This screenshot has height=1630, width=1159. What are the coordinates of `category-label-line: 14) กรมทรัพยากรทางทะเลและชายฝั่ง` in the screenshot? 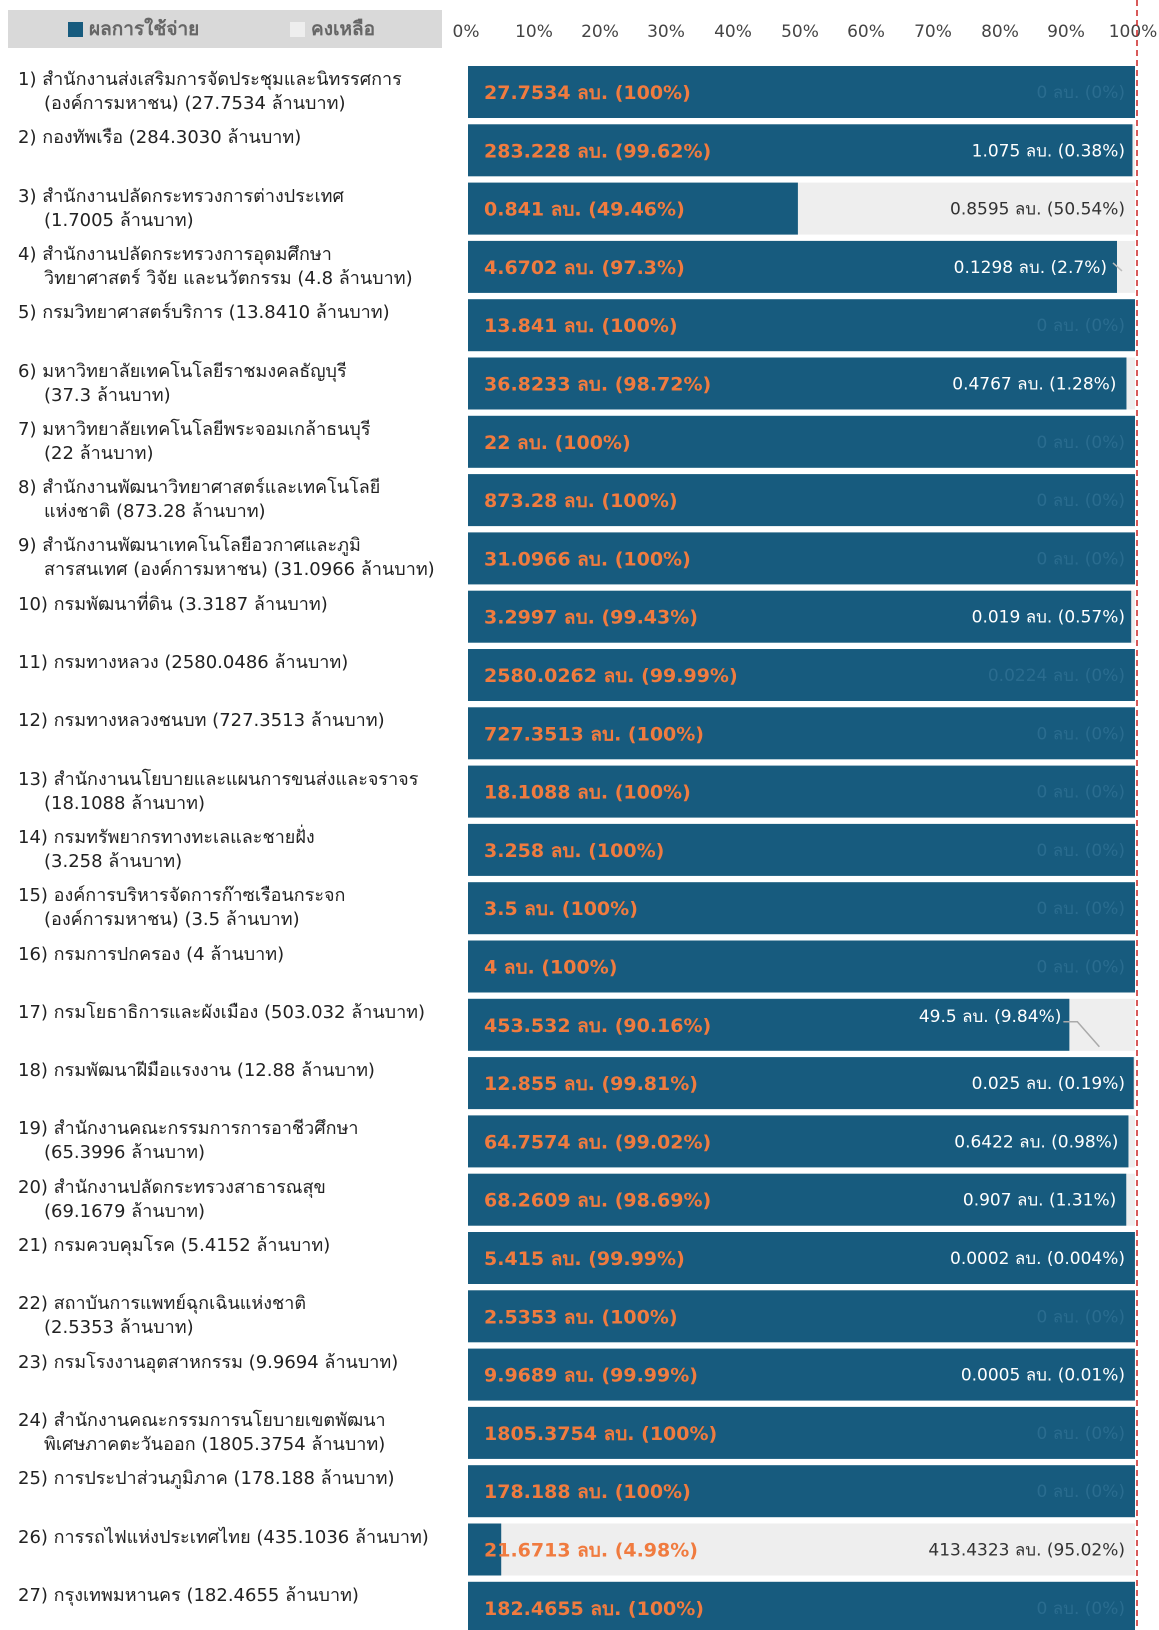 It's located at (166, 837).